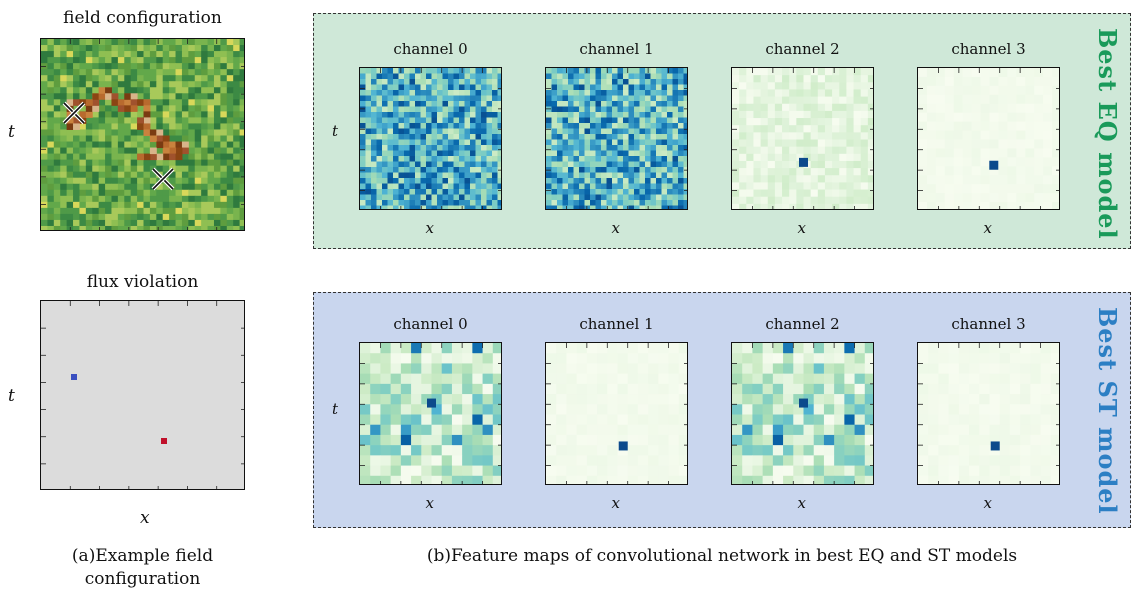 This screenshot has height=593, width=1138. I want to click on eq-t-axis-label: t, so click(335, 131).